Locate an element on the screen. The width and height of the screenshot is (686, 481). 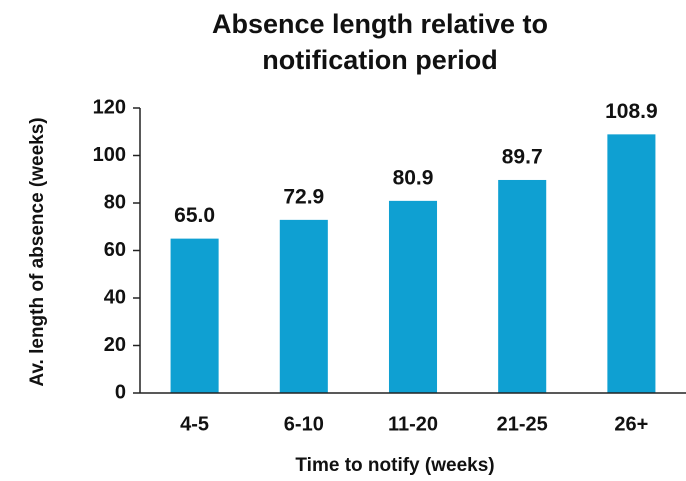
y-tick-label: 120 is located at coordinates (109, 107).